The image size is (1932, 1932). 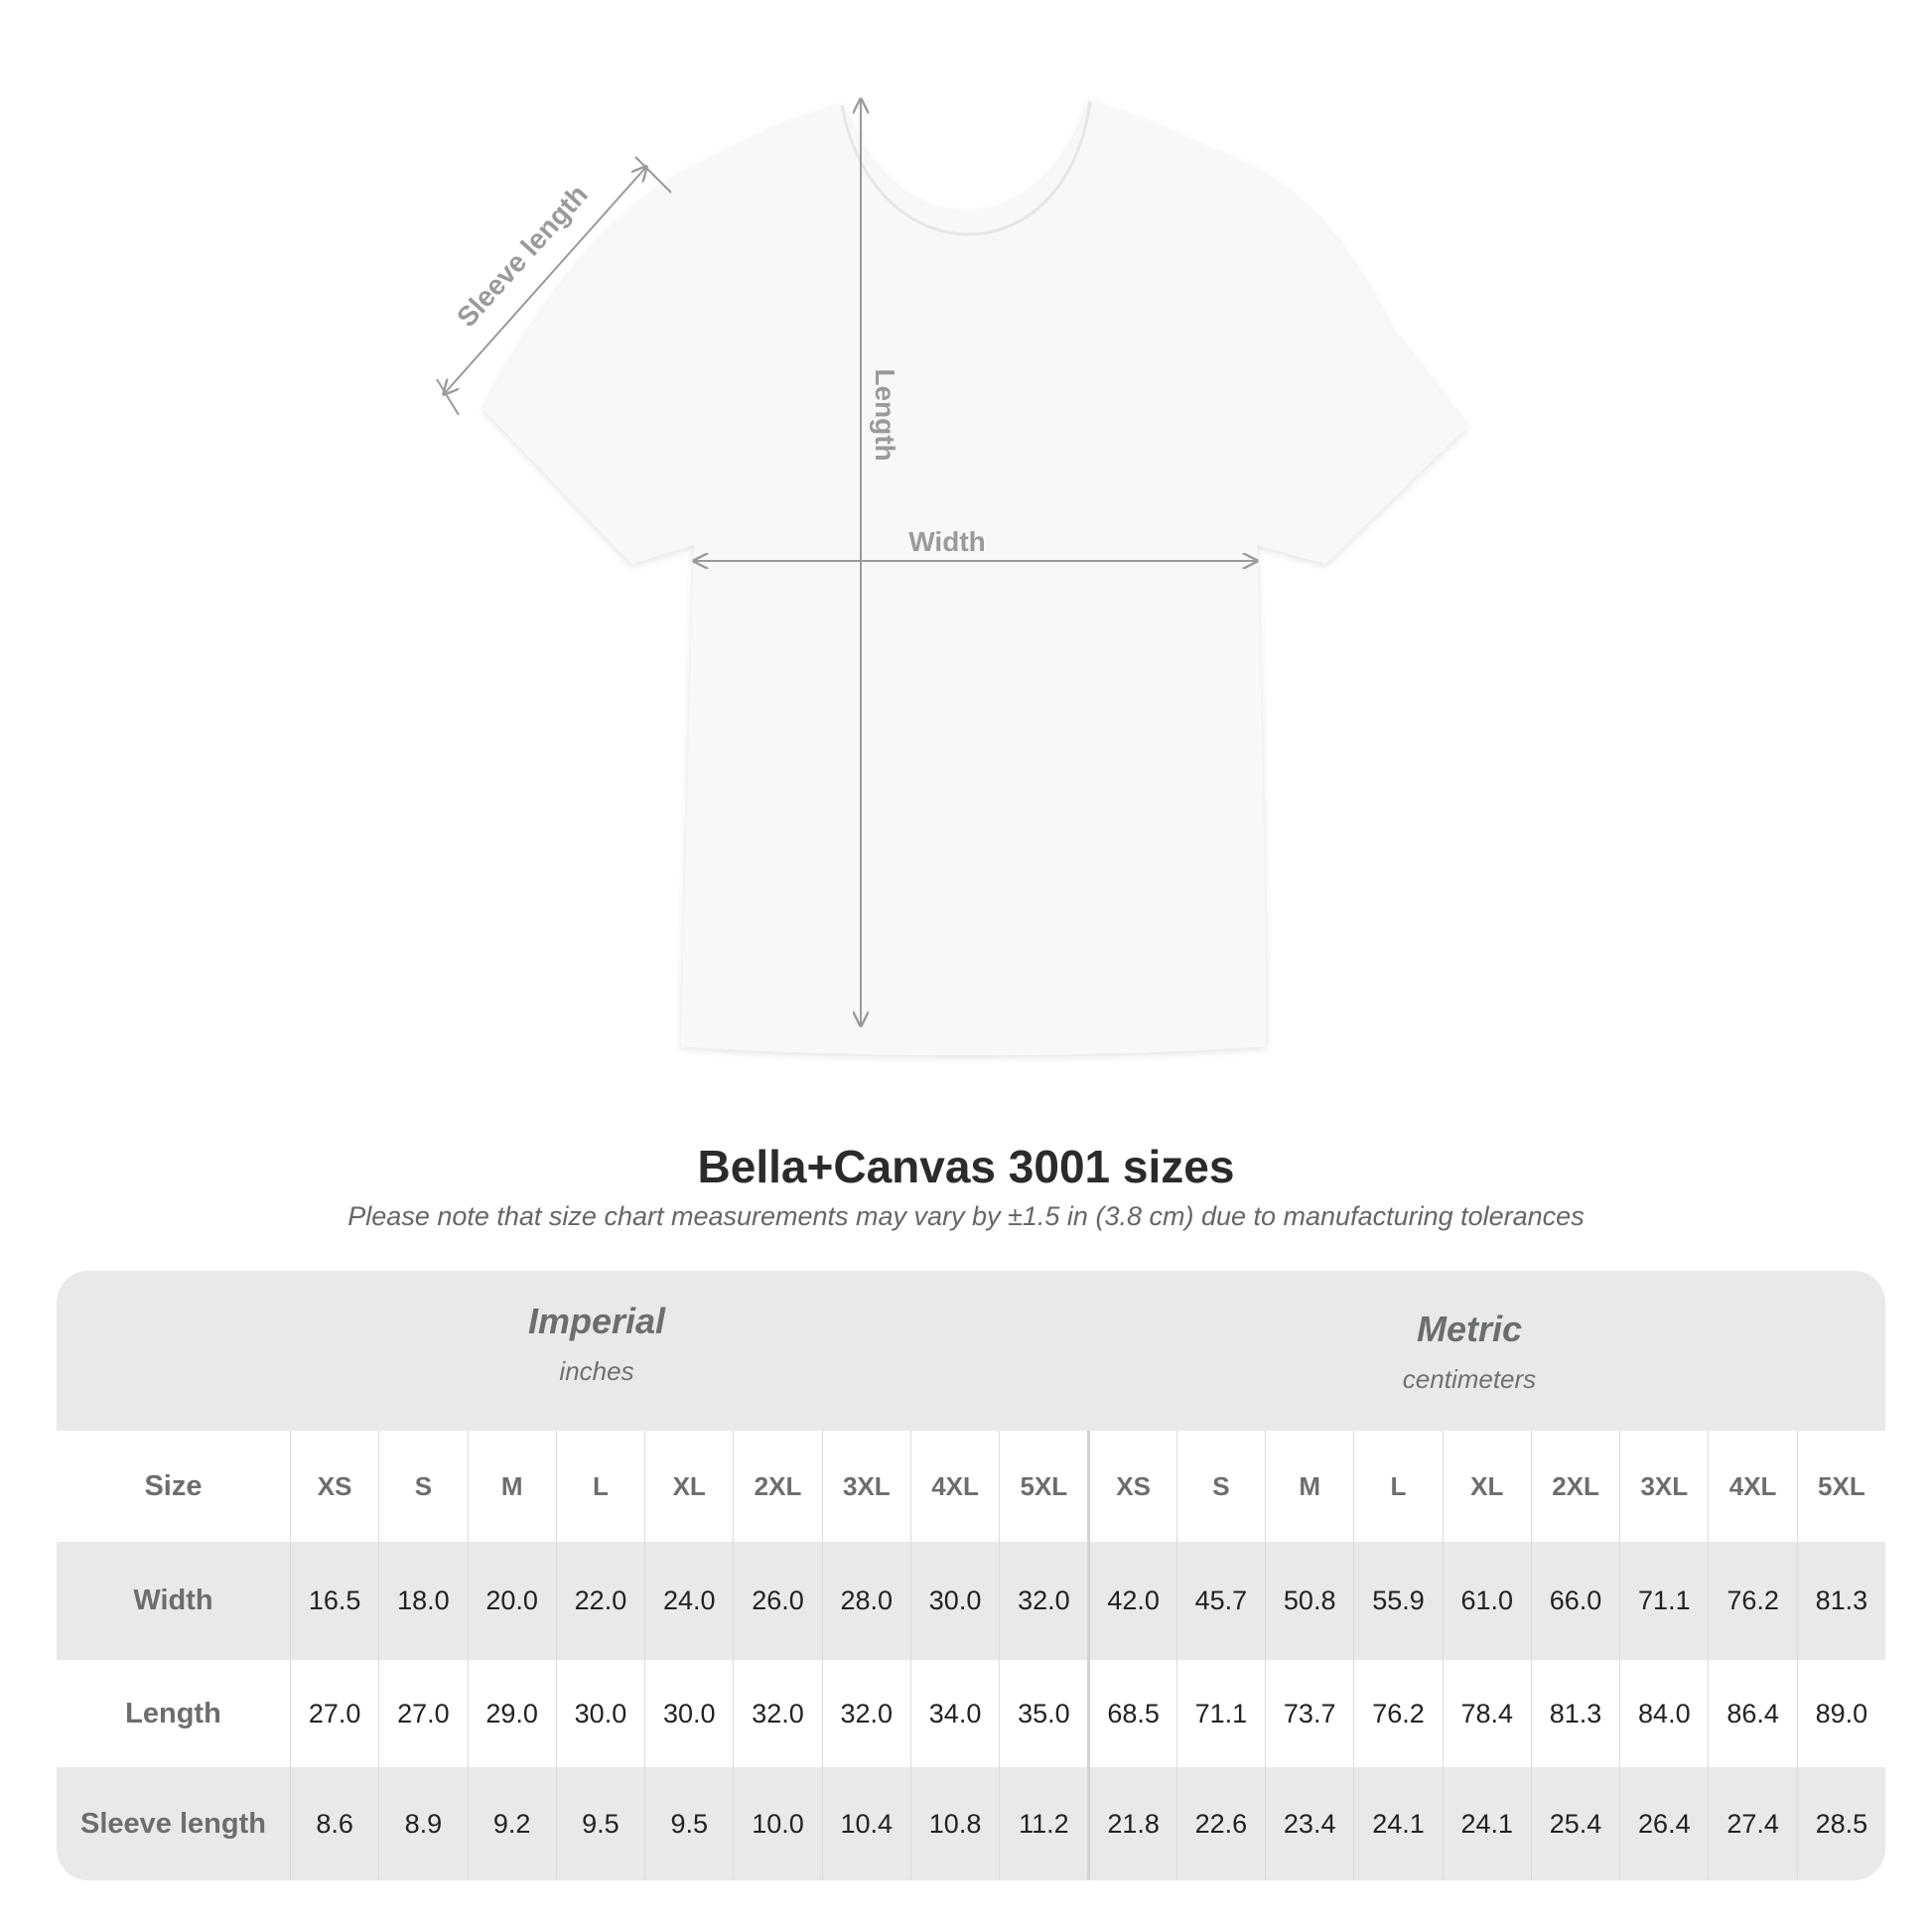 What do you see at coordinates (1575, 1601) in the screenshot?
I see `metric-value: 66.0` at bounding box center [1575, 1601].